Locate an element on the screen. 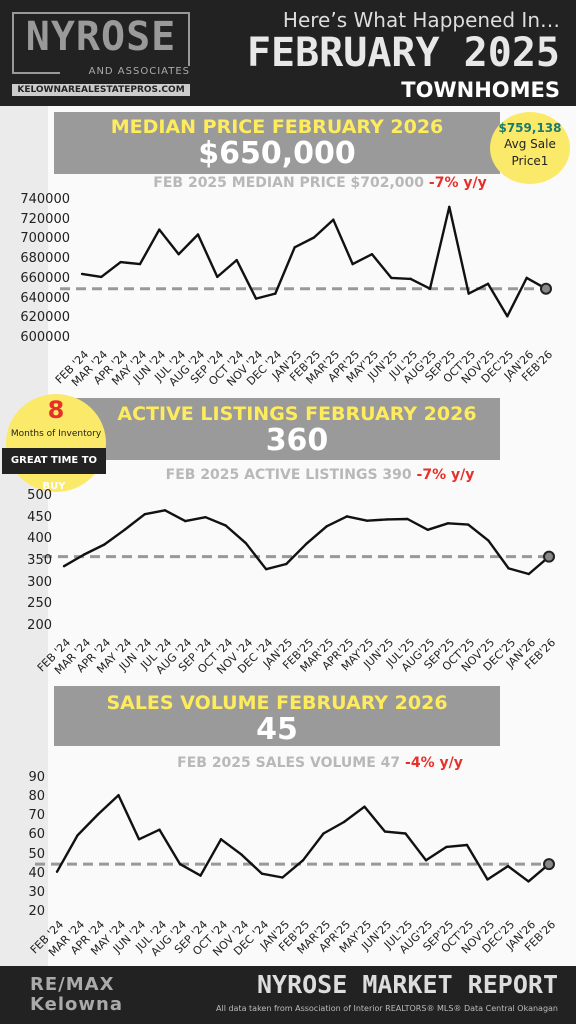  y-tick-label: 740000 is located at coordinates (45, 199).